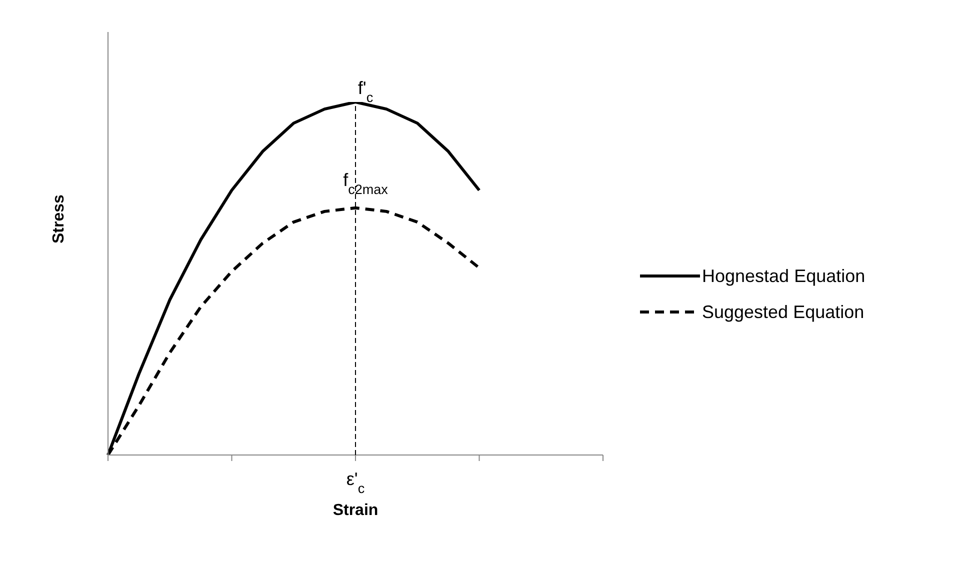 The width and height of the screenshot is (958, 577). I want to click on text: ε'$_{c}$, so click(355, 482).